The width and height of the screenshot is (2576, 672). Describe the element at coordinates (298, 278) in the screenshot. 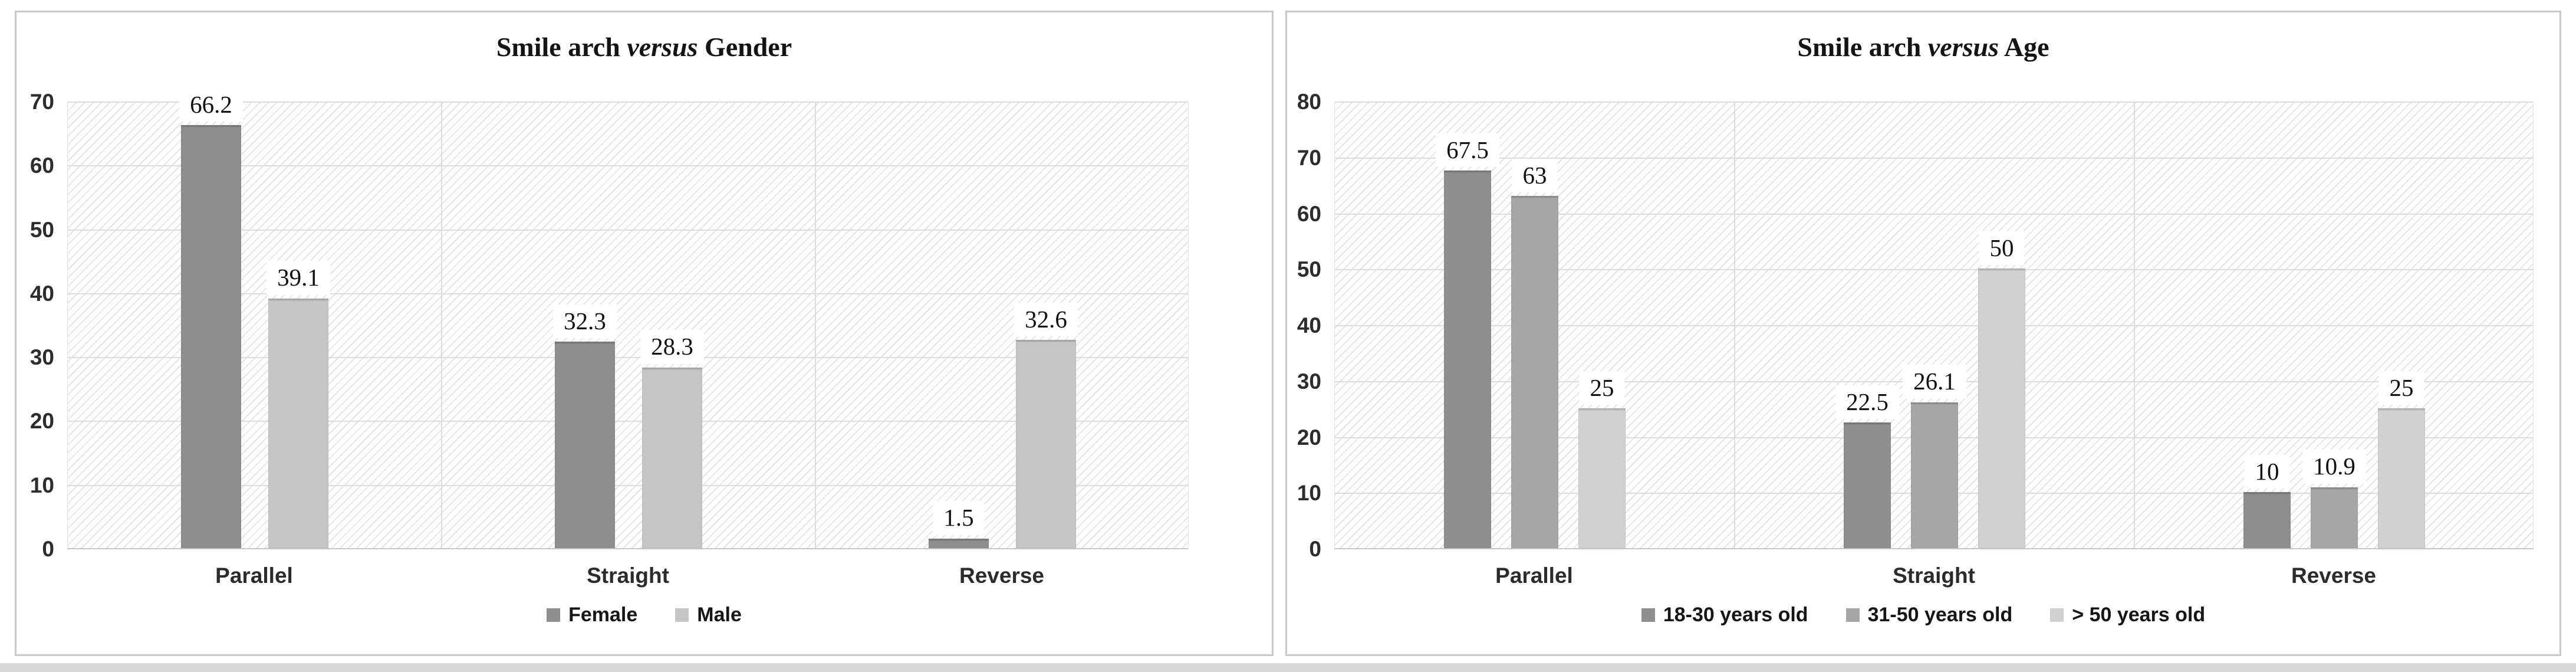

I see `bar-value-label: 39.1` at that location.